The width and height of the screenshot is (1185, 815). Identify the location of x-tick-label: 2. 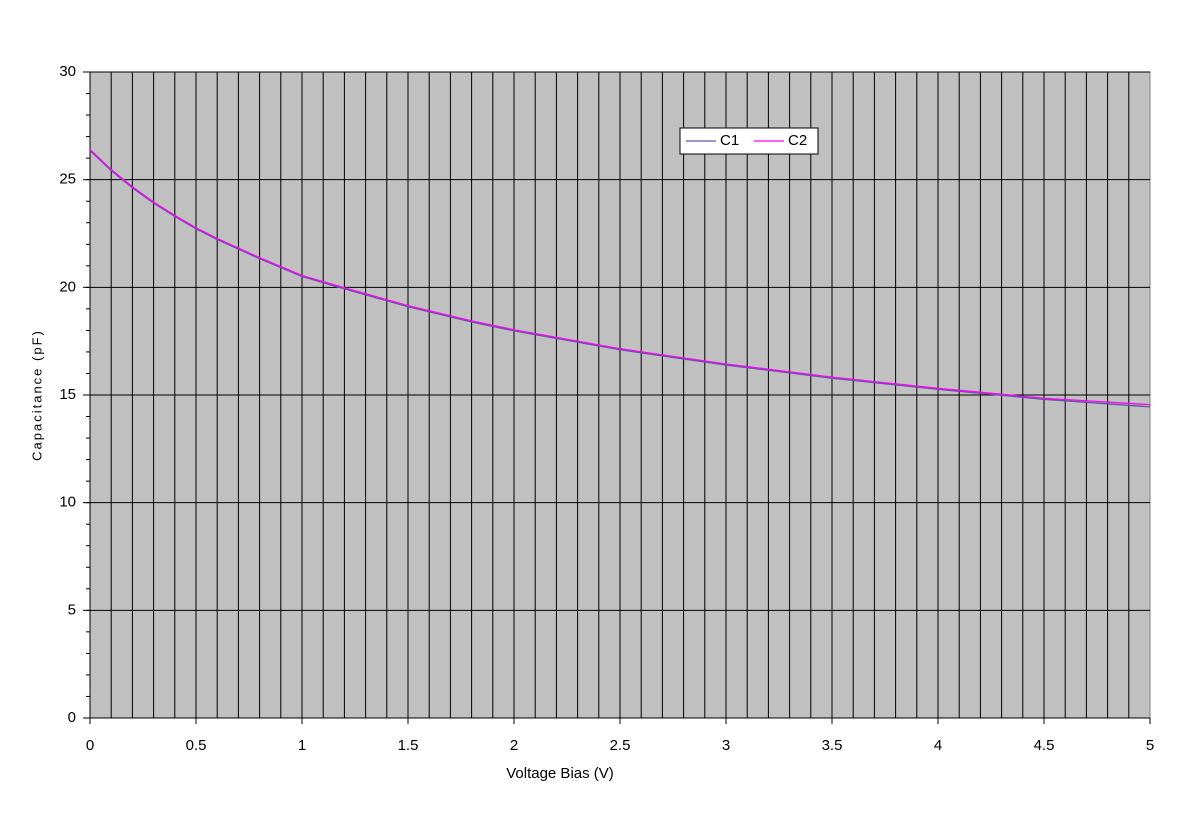
(514, 745).